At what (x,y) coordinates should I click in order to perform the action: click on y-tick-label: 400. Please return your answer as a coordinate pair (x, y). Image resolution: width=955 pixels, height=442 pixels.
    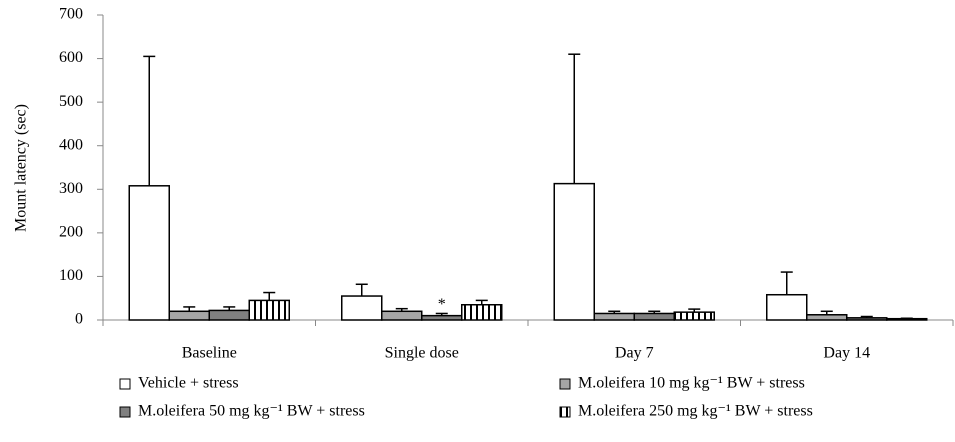
    Looking at the image, I should click on (71, 144).